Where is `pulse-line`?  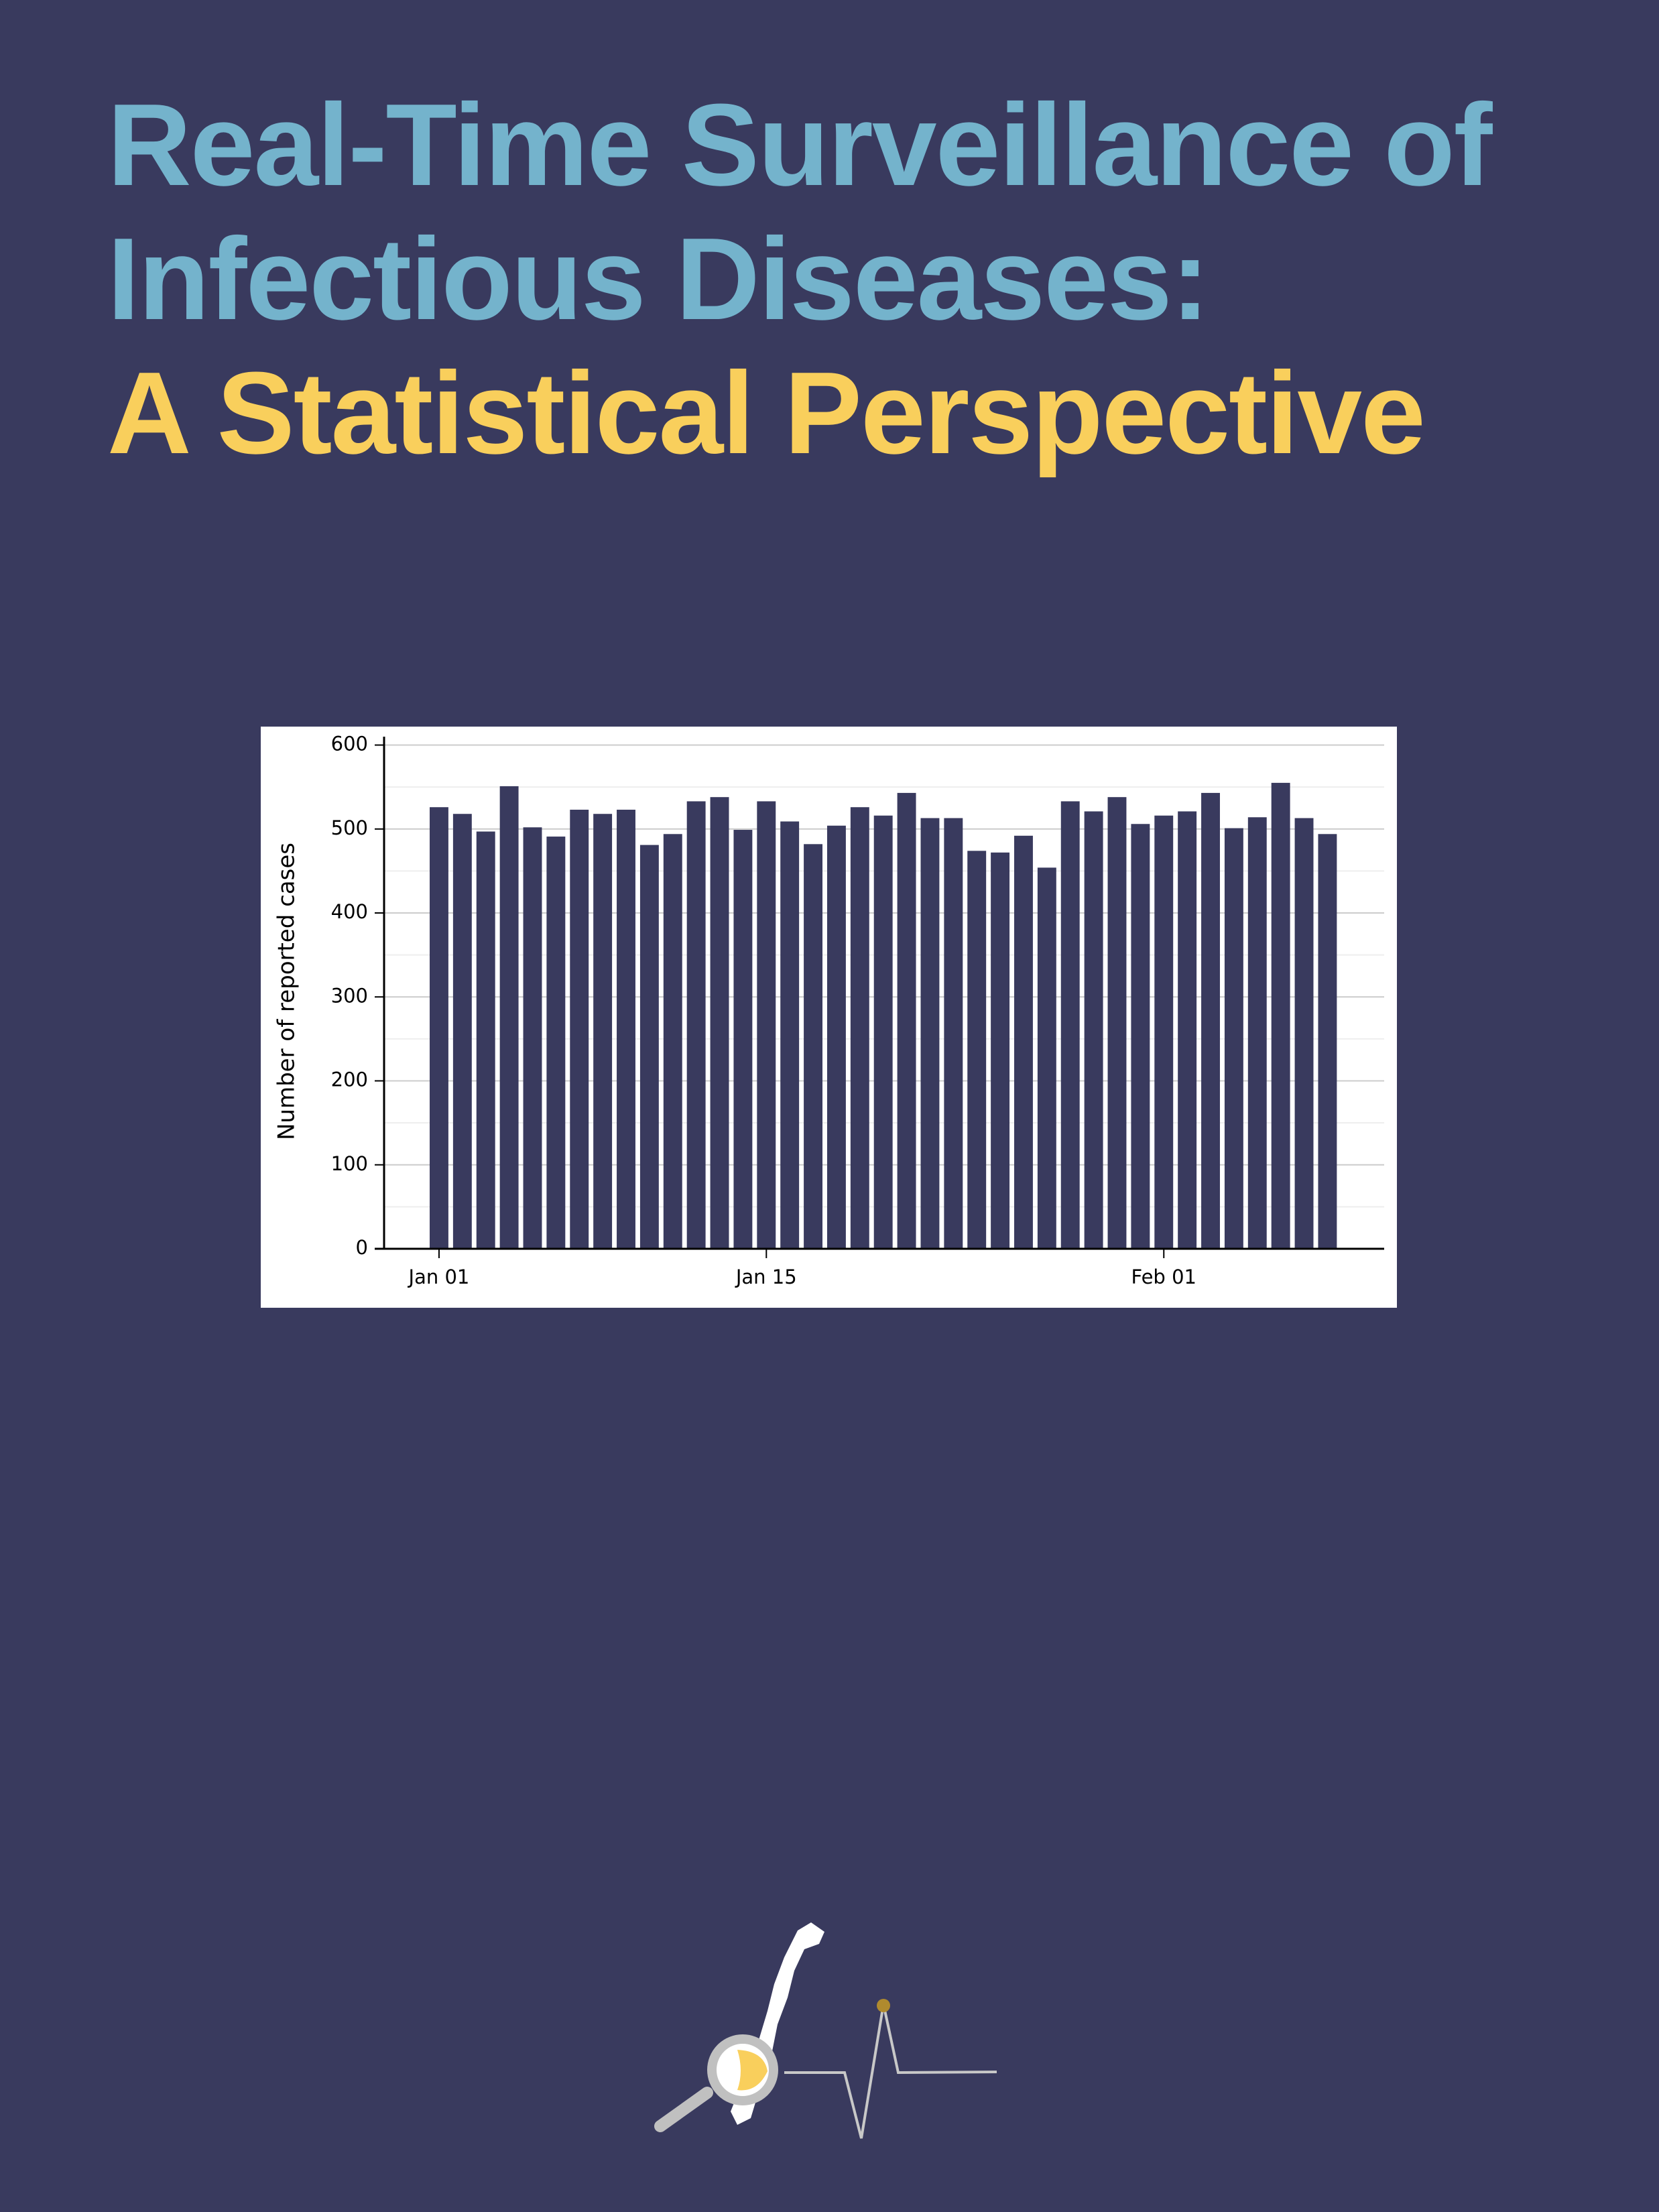 pulse-line is located at coordinates (890, 2071).